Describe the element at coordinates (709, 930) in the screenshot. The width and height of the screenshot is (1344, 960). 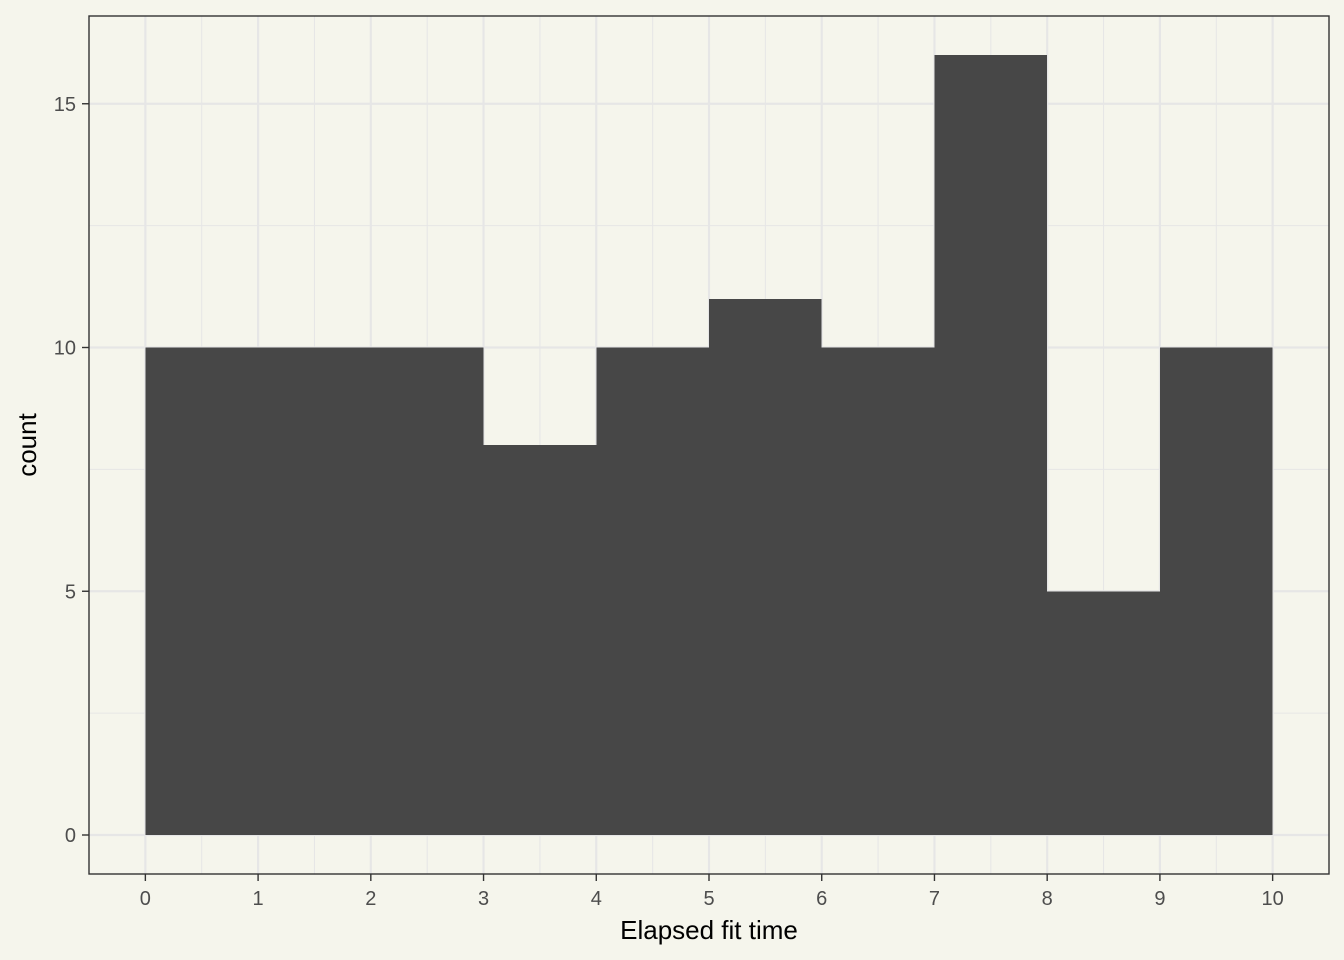
I see `x-axis-title: Elapsed fit time` at that location.